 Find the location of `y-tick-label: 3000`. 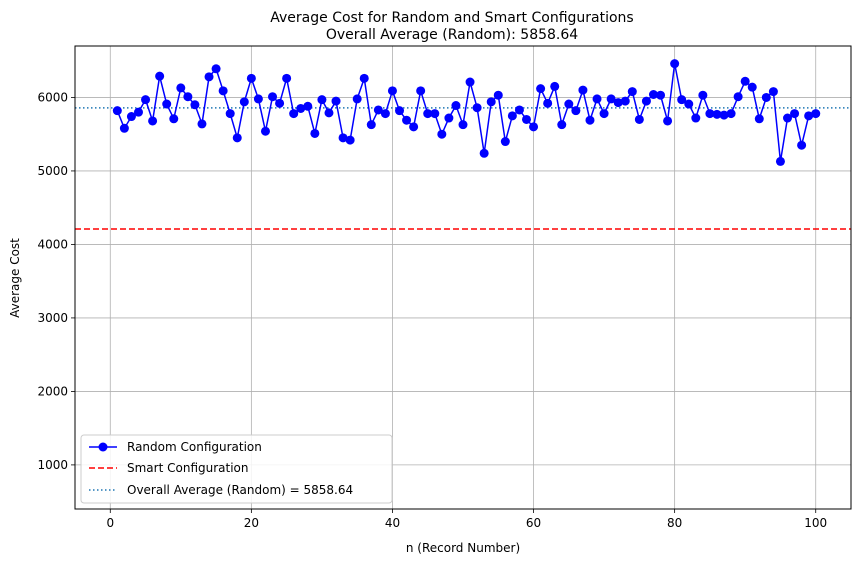

y-tick-label: 3000 is located at coordinates (52, 318).